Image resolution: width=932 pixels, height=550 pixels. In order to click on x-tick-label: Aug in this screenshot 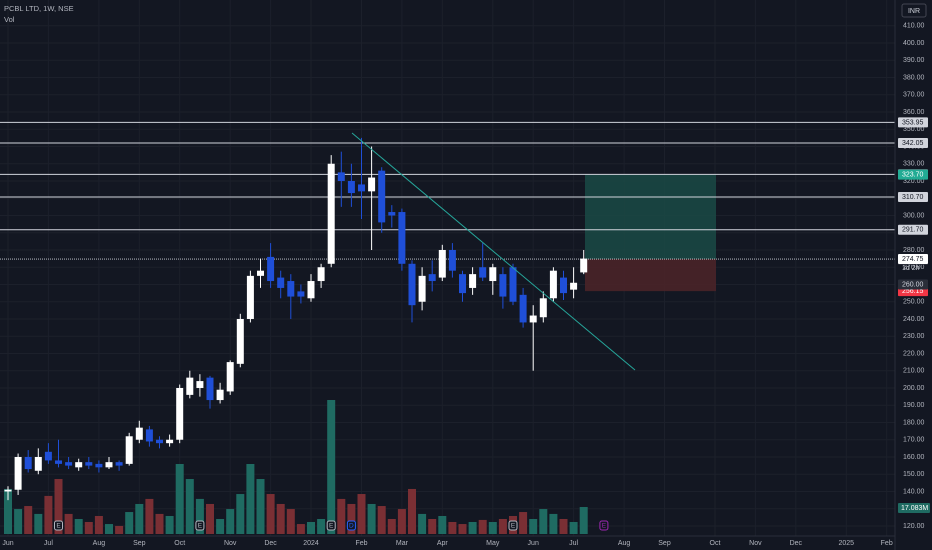, I will do `click(99, 543)`.